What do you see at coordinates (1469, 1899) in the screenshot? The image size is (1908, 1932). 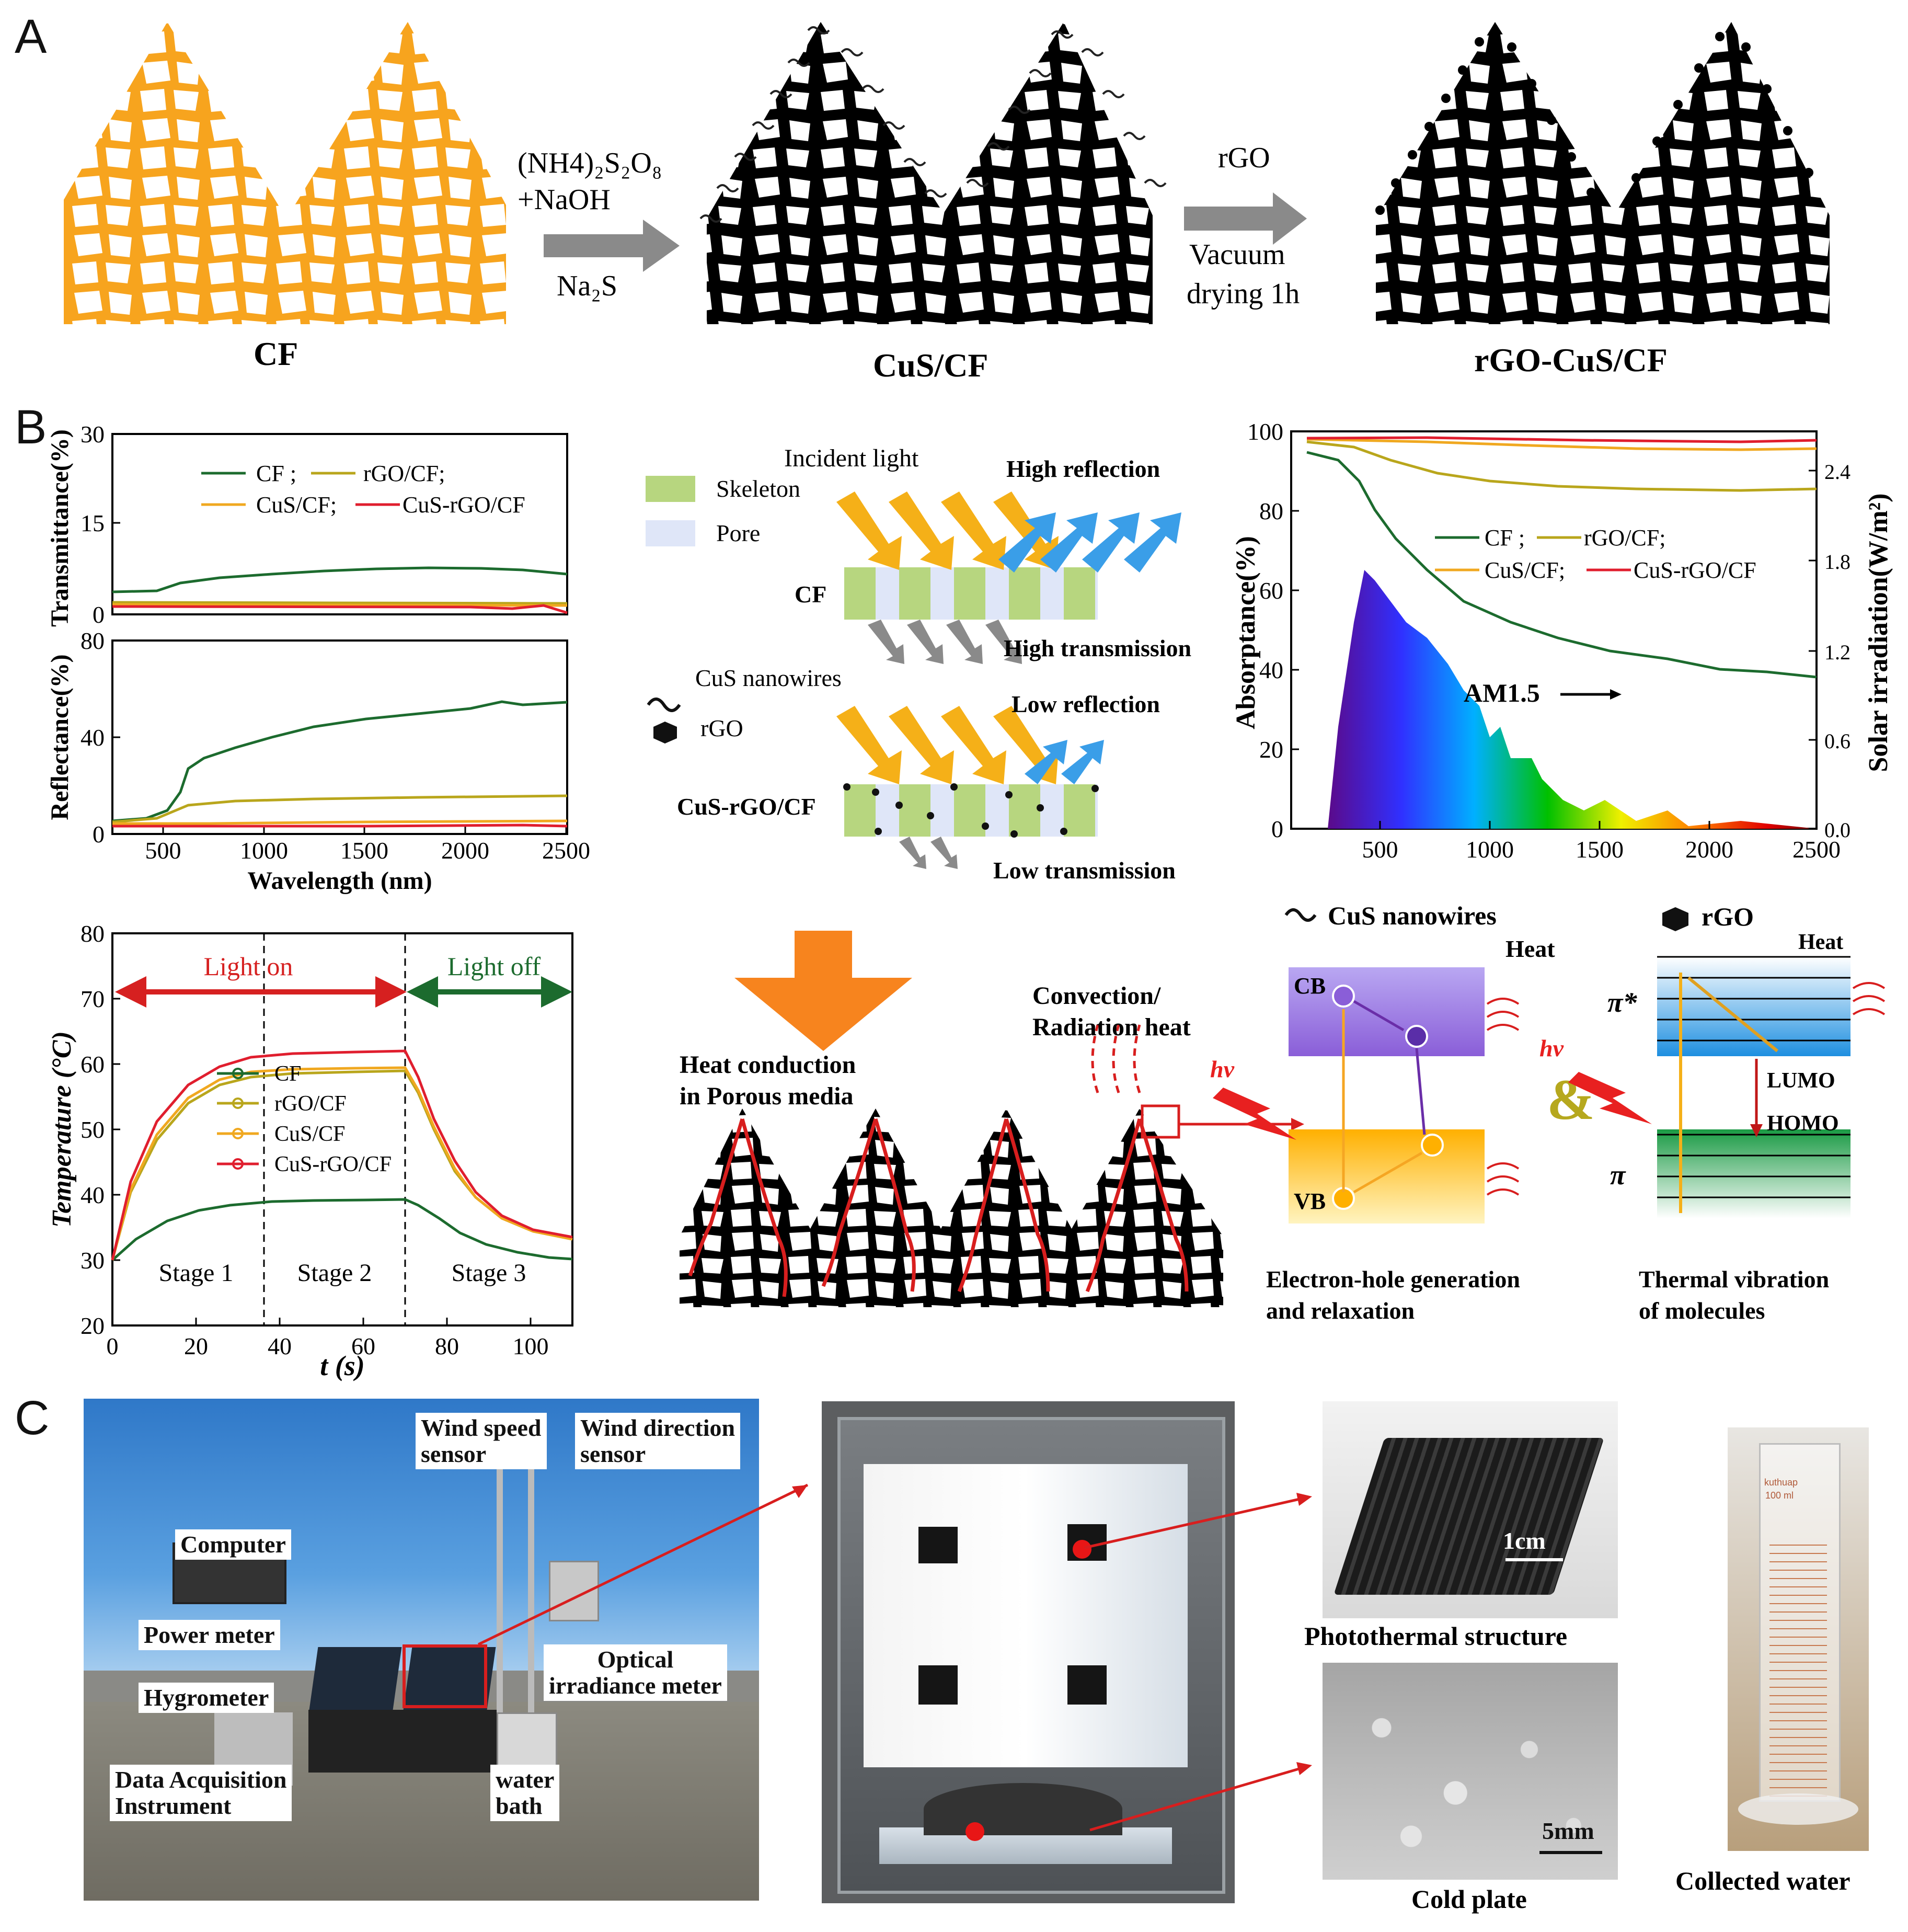 I see `cold-plate-caption: Cold plate` at bounding box center [1469, 1899].